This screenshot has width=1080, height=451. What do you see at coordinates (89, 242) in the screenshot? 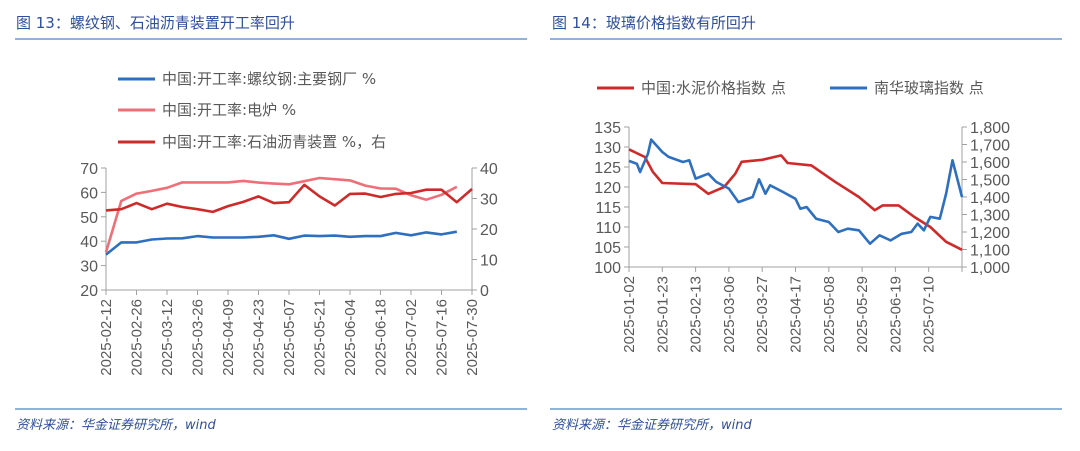
I see `y-left-tick-label: 40` at bounding box center [89, 242].